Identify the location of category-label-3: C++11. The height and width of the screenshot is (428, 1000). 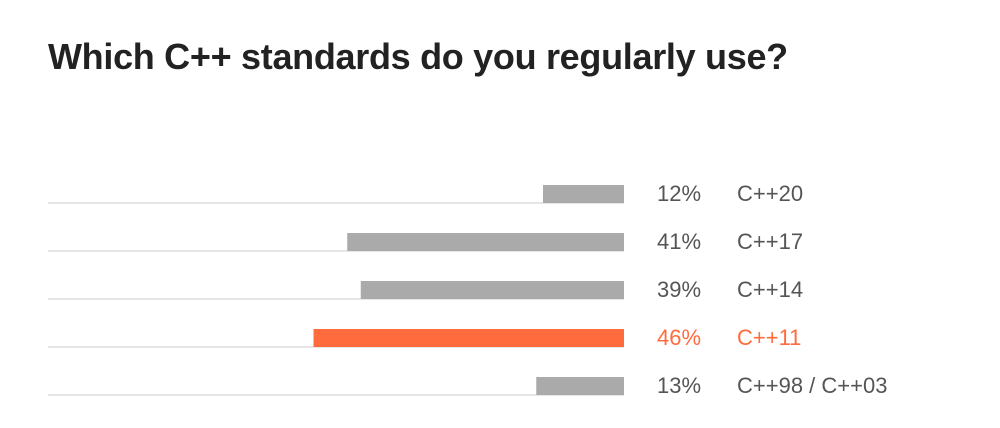
(769, 337).